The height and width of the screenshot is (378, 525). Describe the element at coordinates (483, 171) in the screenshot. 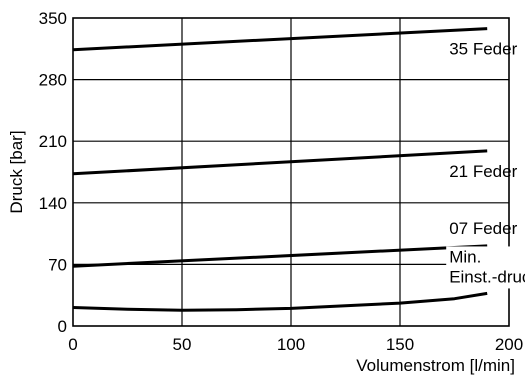

I see `series-label-1: 21 Feder` at that location.